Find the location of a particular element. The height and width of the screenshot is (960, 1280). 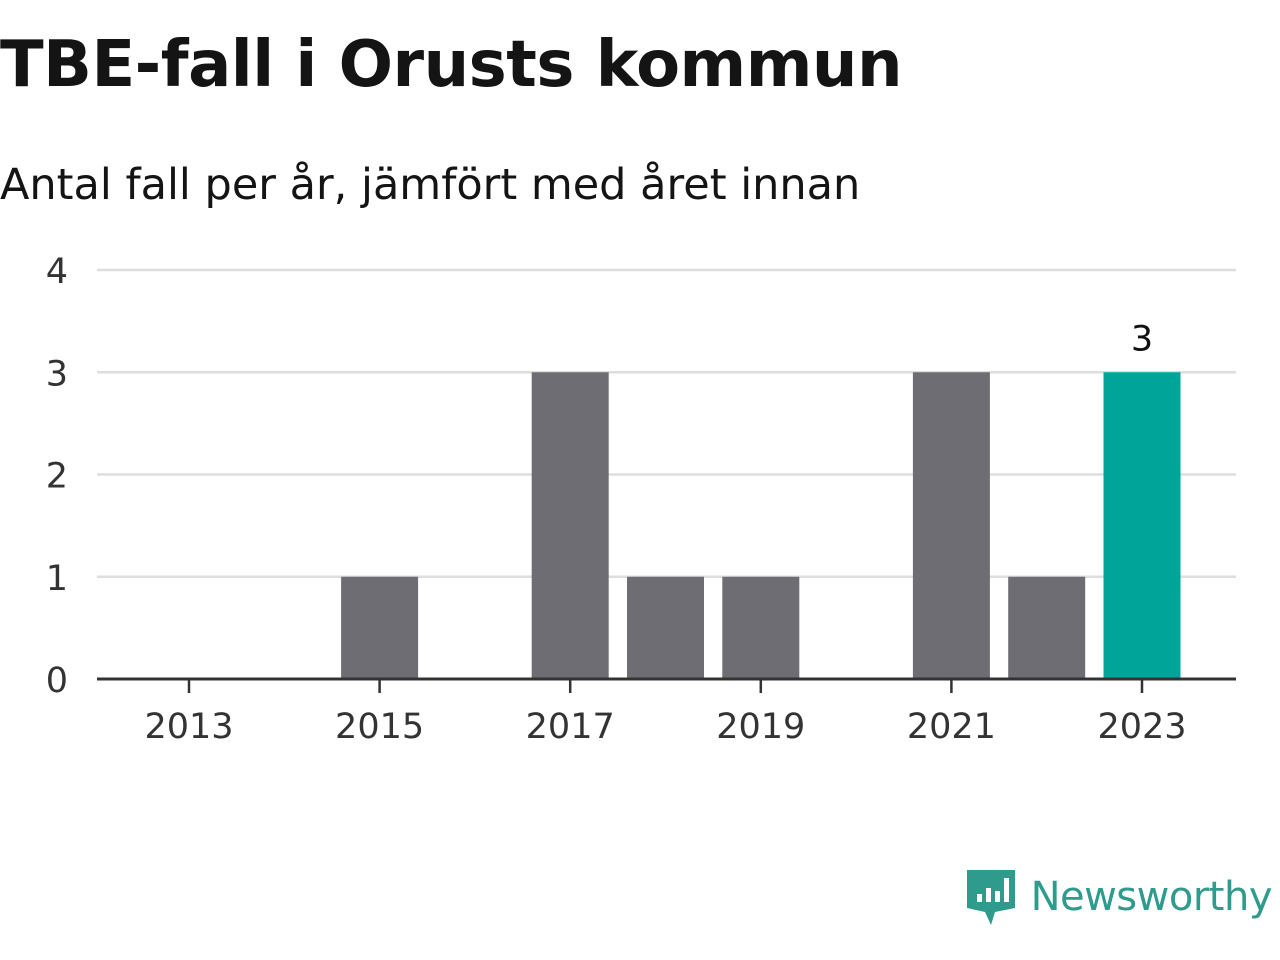

bar-2023 is located at coordinates (1142, 525).